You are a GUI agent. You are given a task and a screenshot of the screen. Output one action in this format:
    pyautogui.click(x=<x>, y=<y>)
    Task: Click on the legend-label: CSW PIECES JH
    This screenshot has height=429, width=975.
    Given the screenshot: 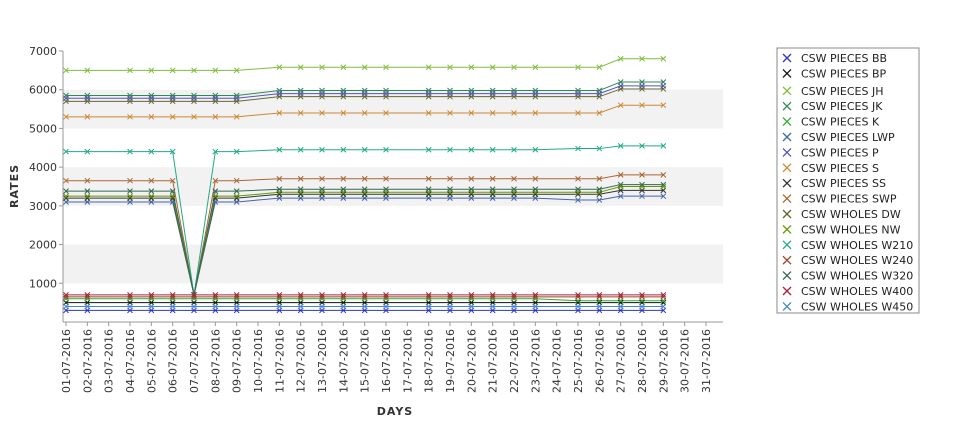 What is the action you would take?
    pyautogui.click(x=842, y=91)
    